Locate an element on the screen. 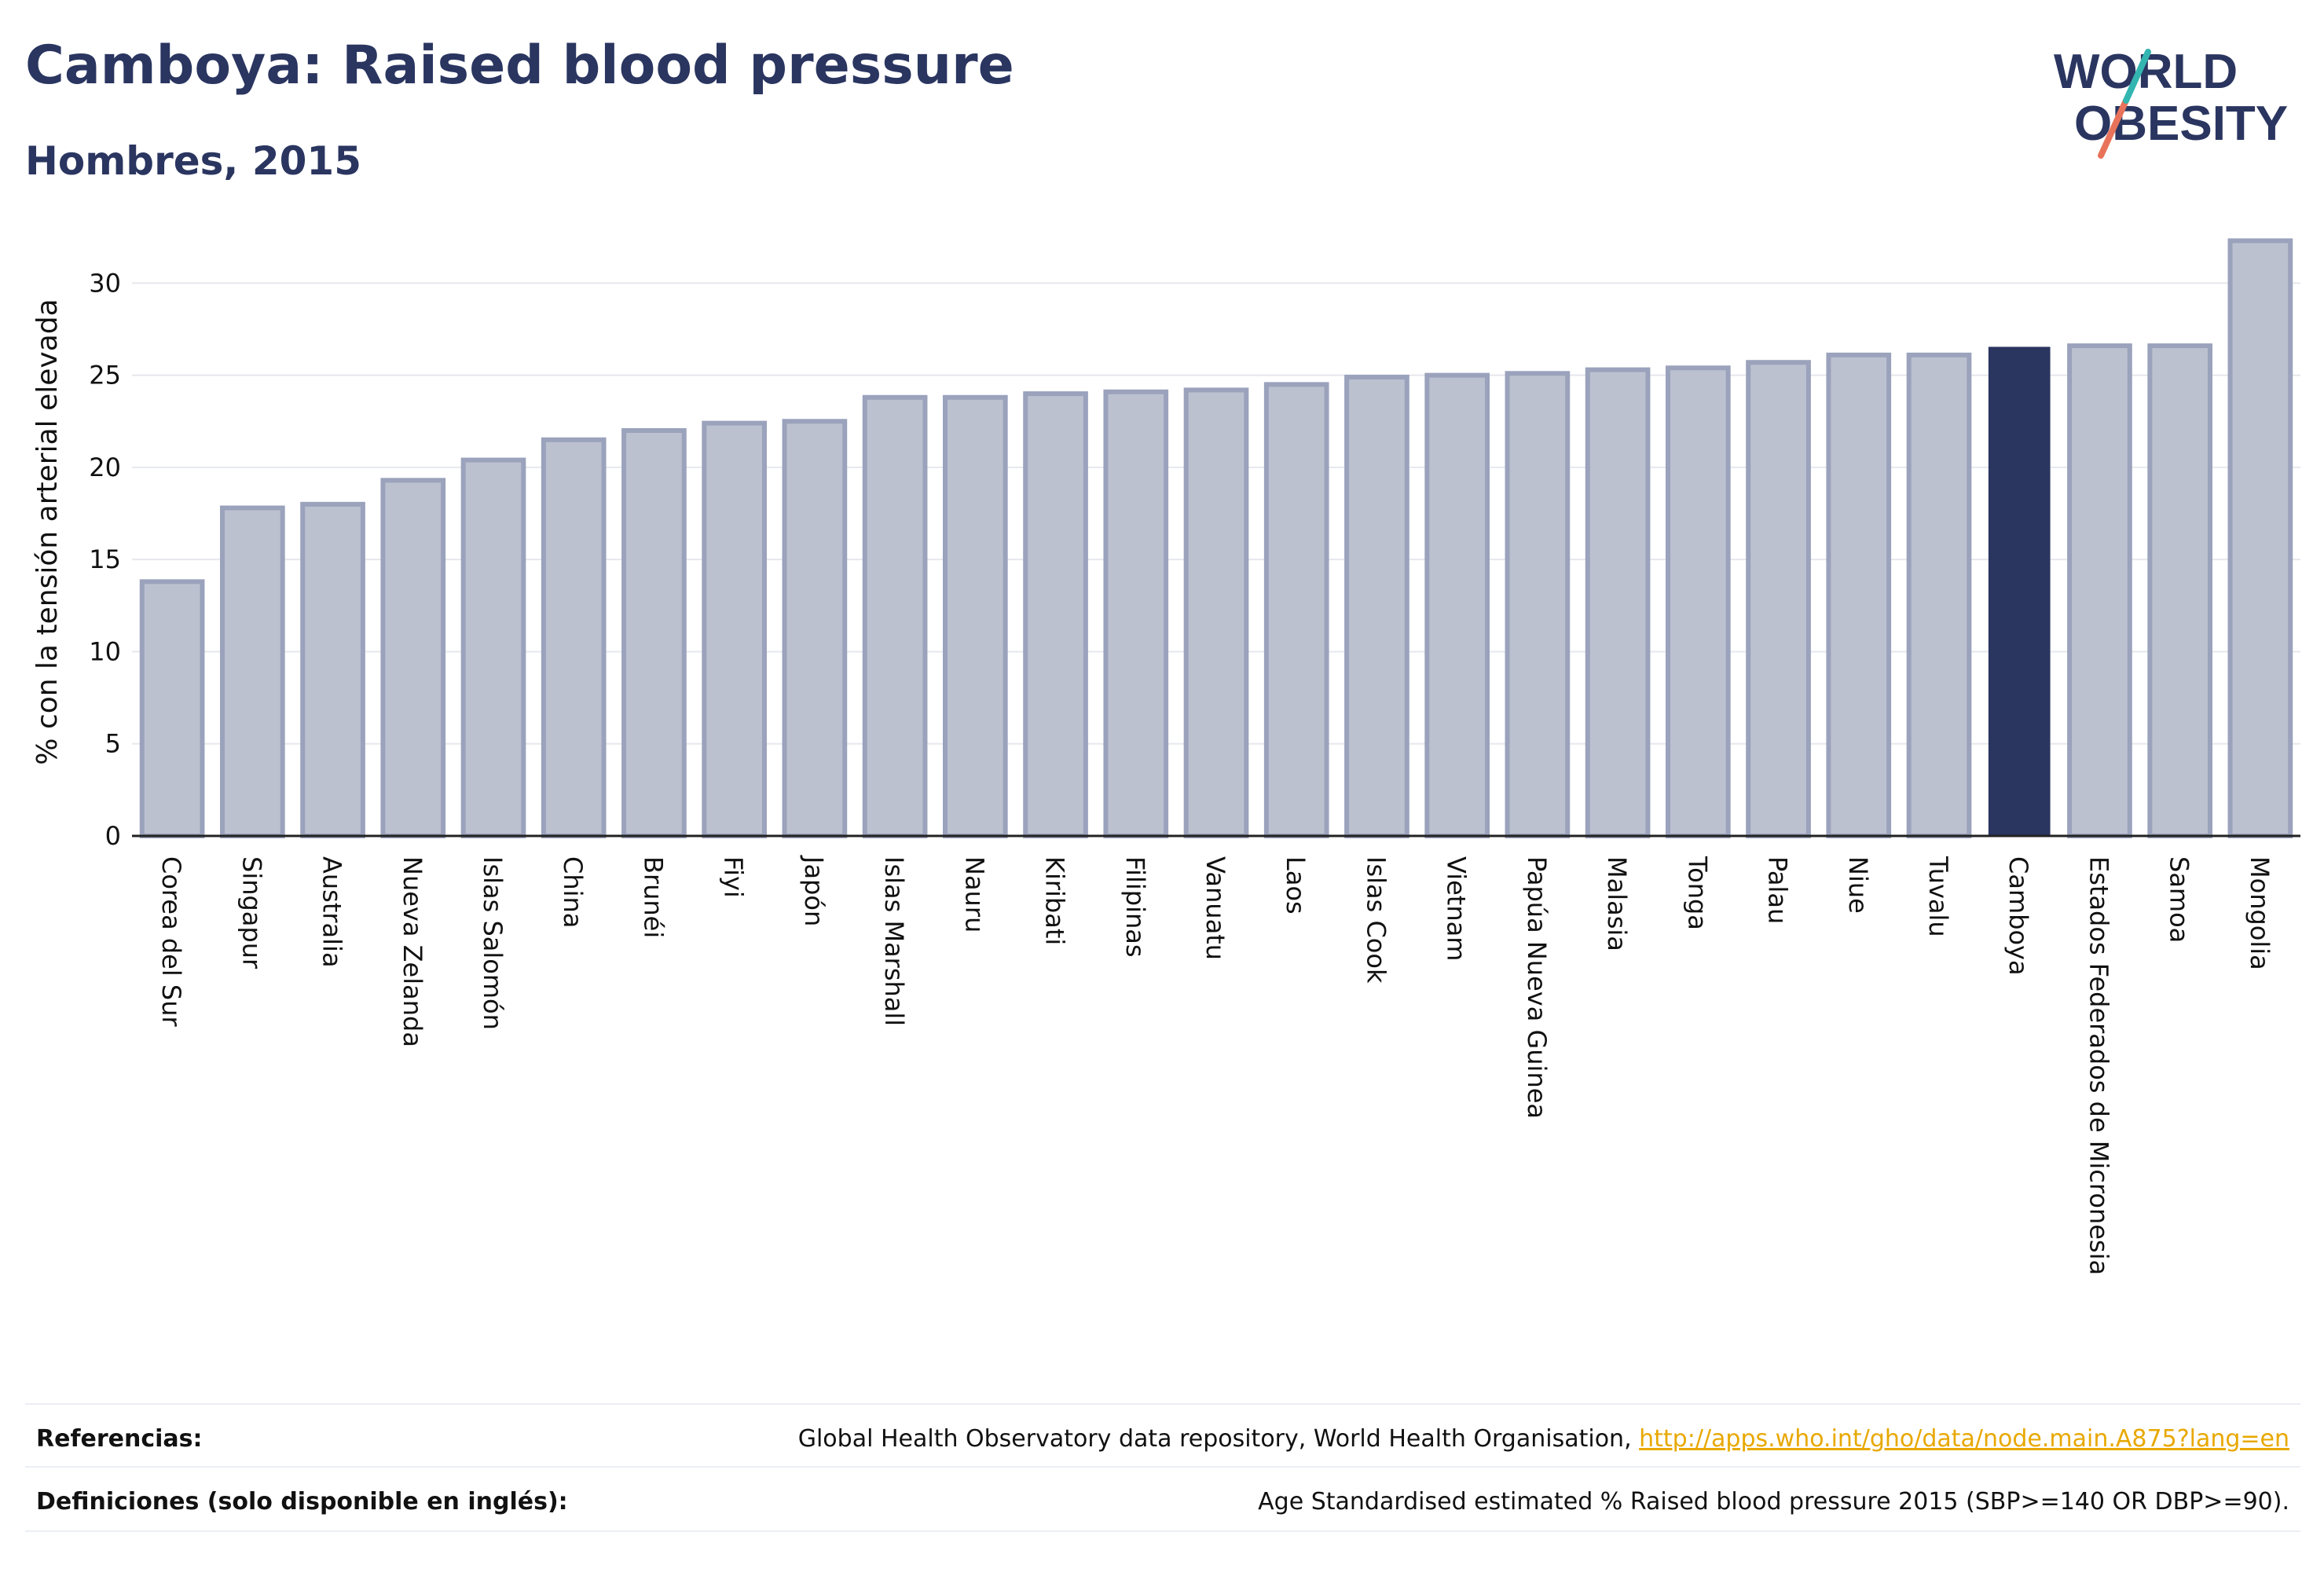 The width and height of the screenshot is (2324, 1576). x-tick-label: China is located at coordinates (573, 892).